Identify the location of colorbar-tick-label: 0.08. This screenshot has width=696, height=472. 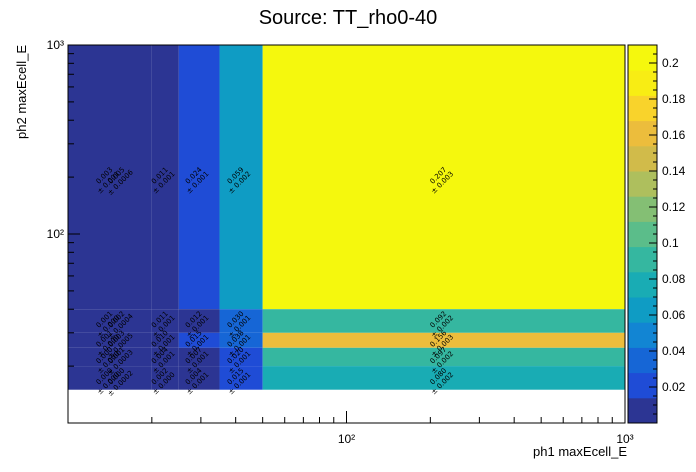
(674, 279).